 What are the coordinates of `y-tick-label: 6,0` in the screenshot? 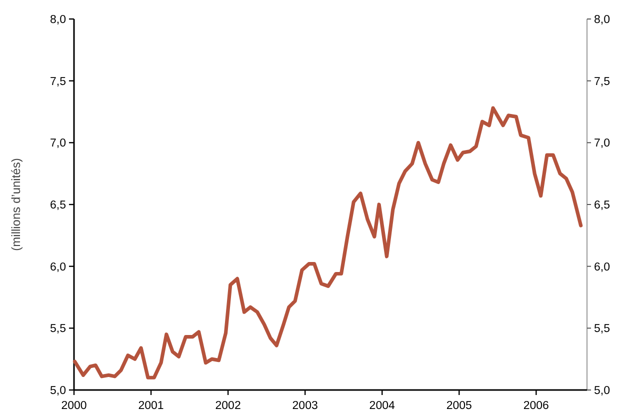 It's located at (58, 267).